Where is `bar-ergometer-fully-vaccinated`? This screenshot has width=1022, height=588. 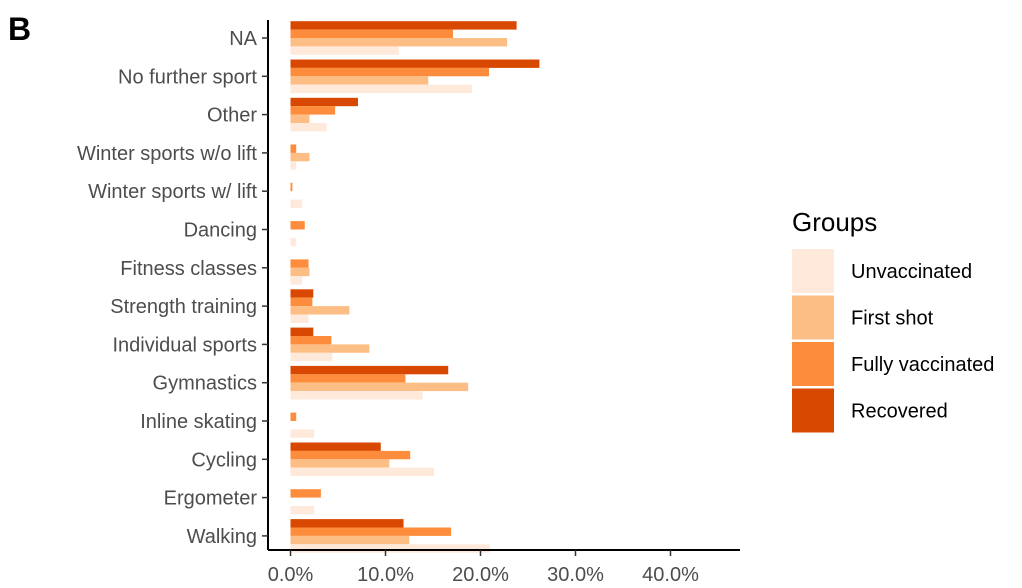 bar-ergometer-fully-vaccinated is located at coordinates (305, 493).